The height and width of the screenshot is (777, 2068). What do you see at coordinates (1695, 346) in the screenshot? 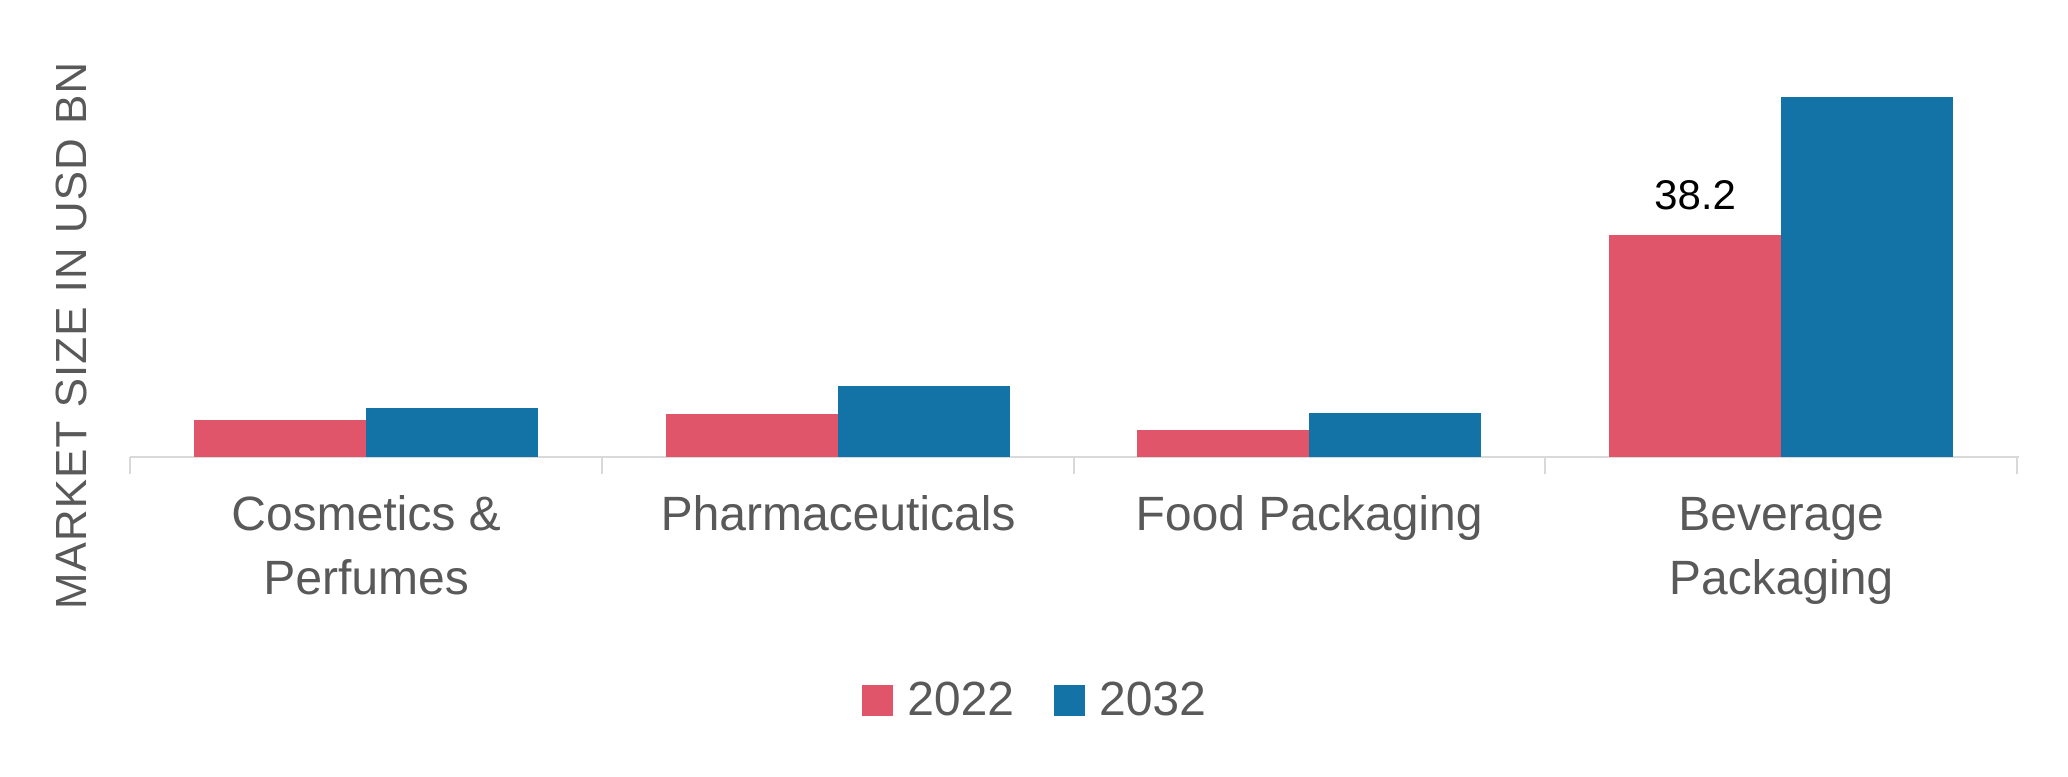
I see `bar-2022-beverage-packaging` at bounding box center [1695, 346].